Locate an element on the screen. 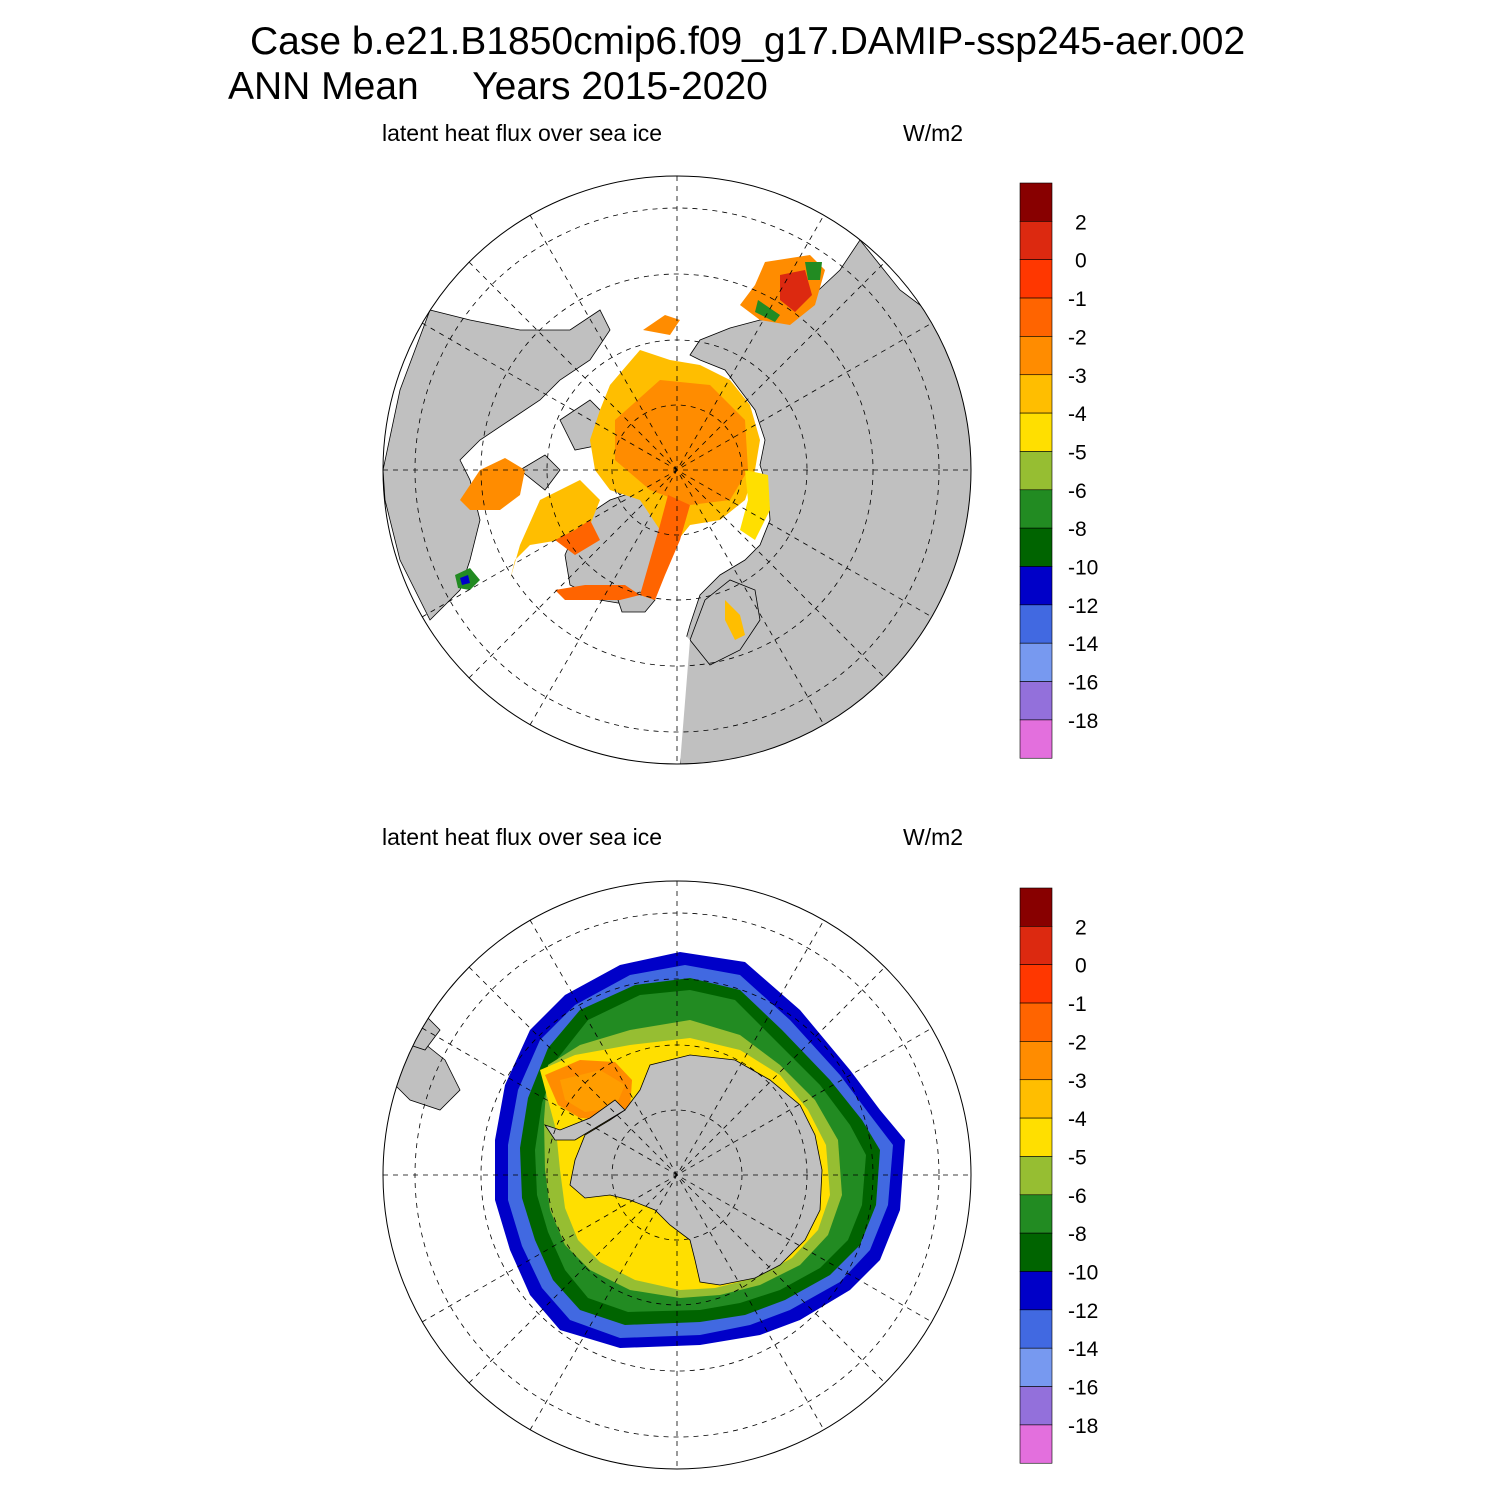  nh-colorbar-label-4: -3 is located at coordinates (1077, 376).